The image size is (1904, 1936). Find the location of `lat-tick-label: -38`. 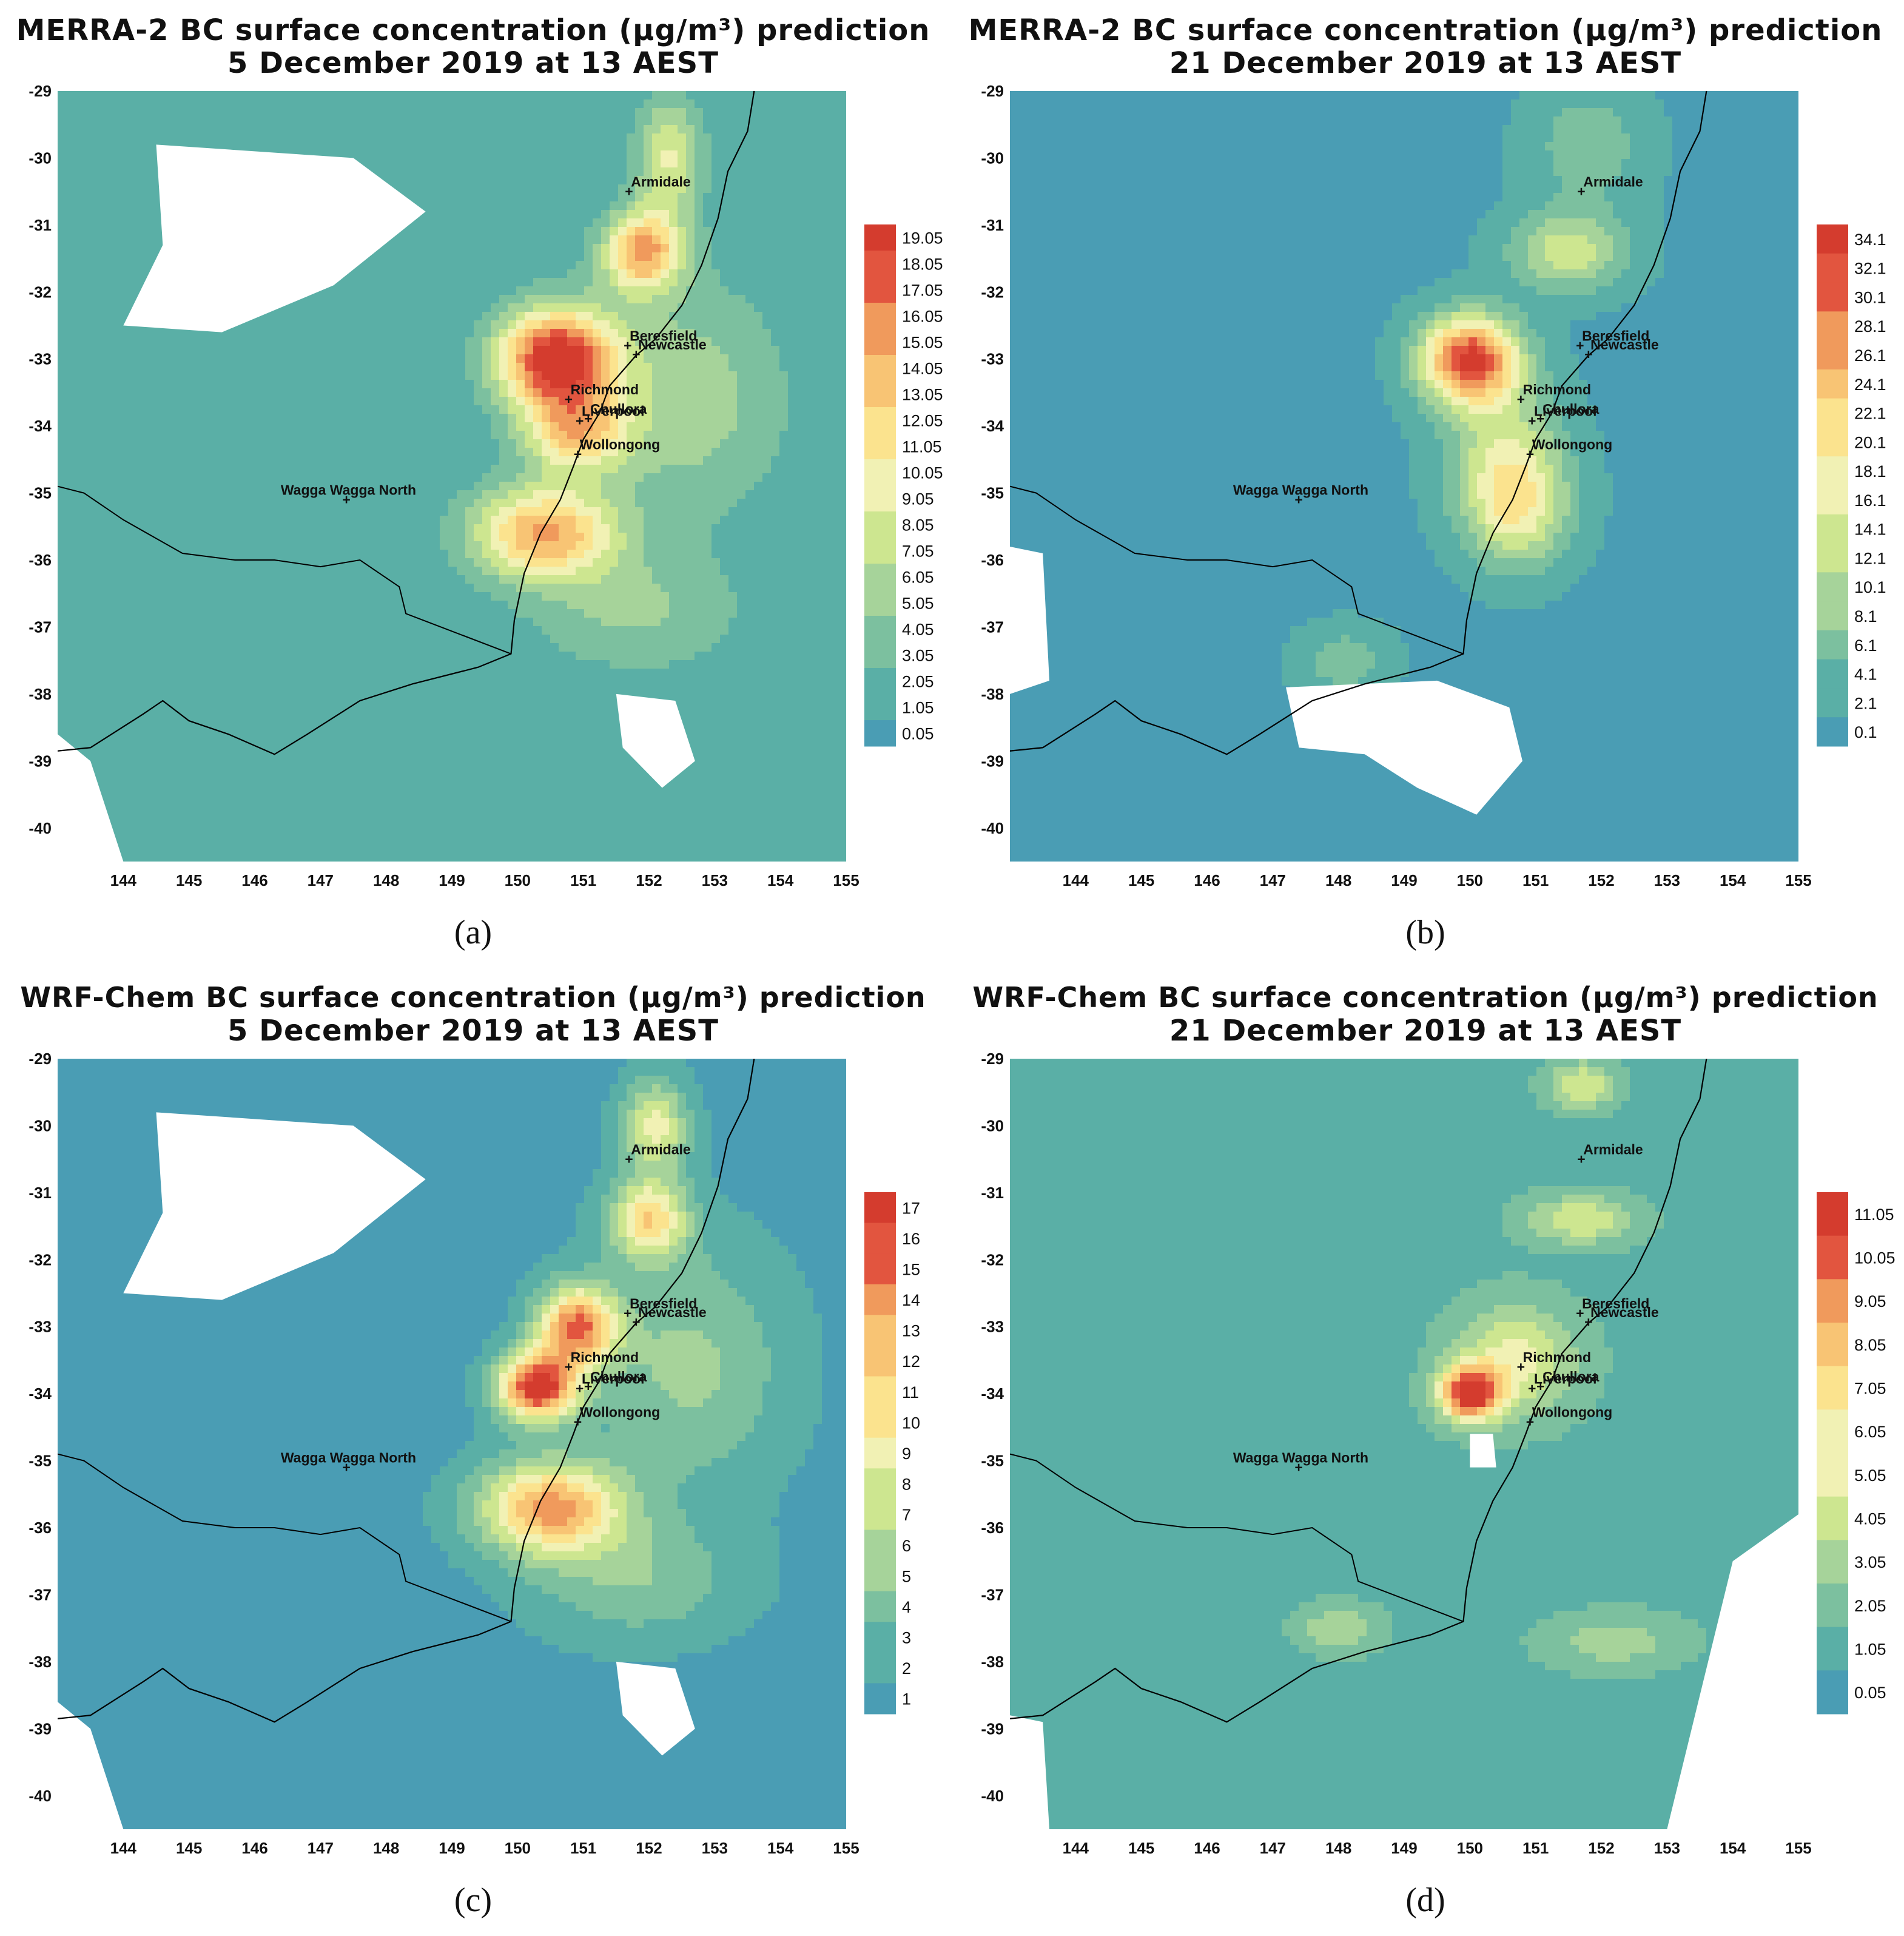

lat-tick-label: -38 is located at coordinates (992, 1662).